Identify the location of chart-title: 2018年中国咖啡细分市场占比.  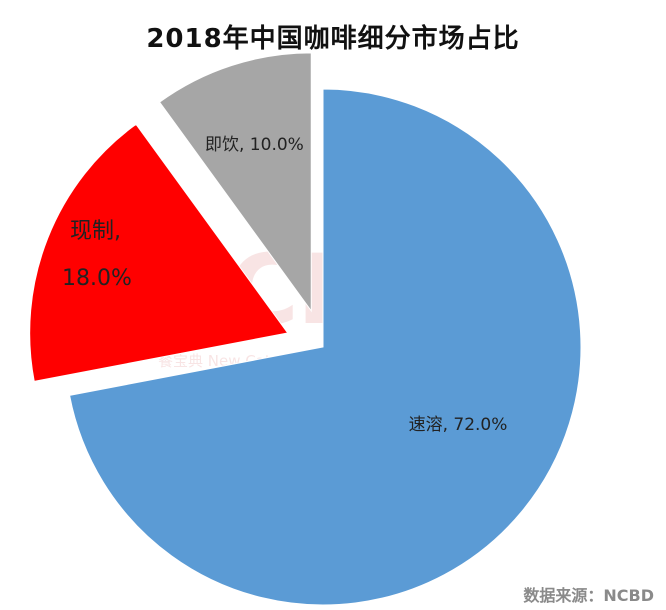
(333, 39).